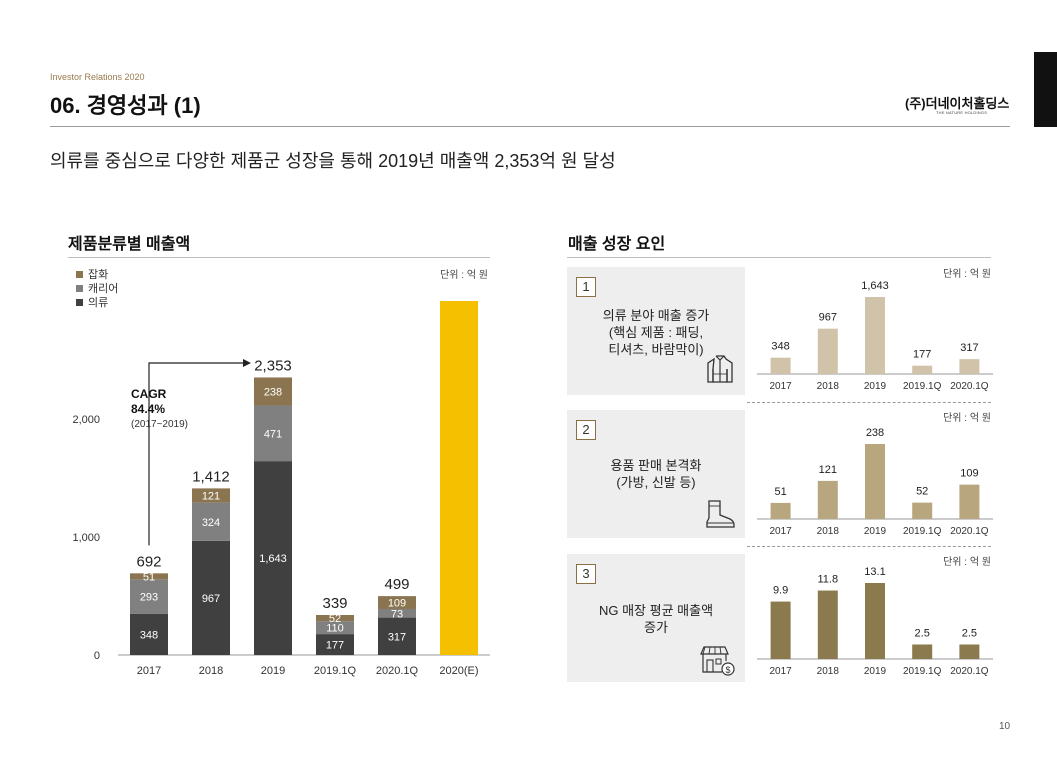 Image resolution: width=1057 pixels, height=774 pixels. I want to click on factor-text-2: 용품 판매 본격화 (가방, 신발 등), so click(656, 474).